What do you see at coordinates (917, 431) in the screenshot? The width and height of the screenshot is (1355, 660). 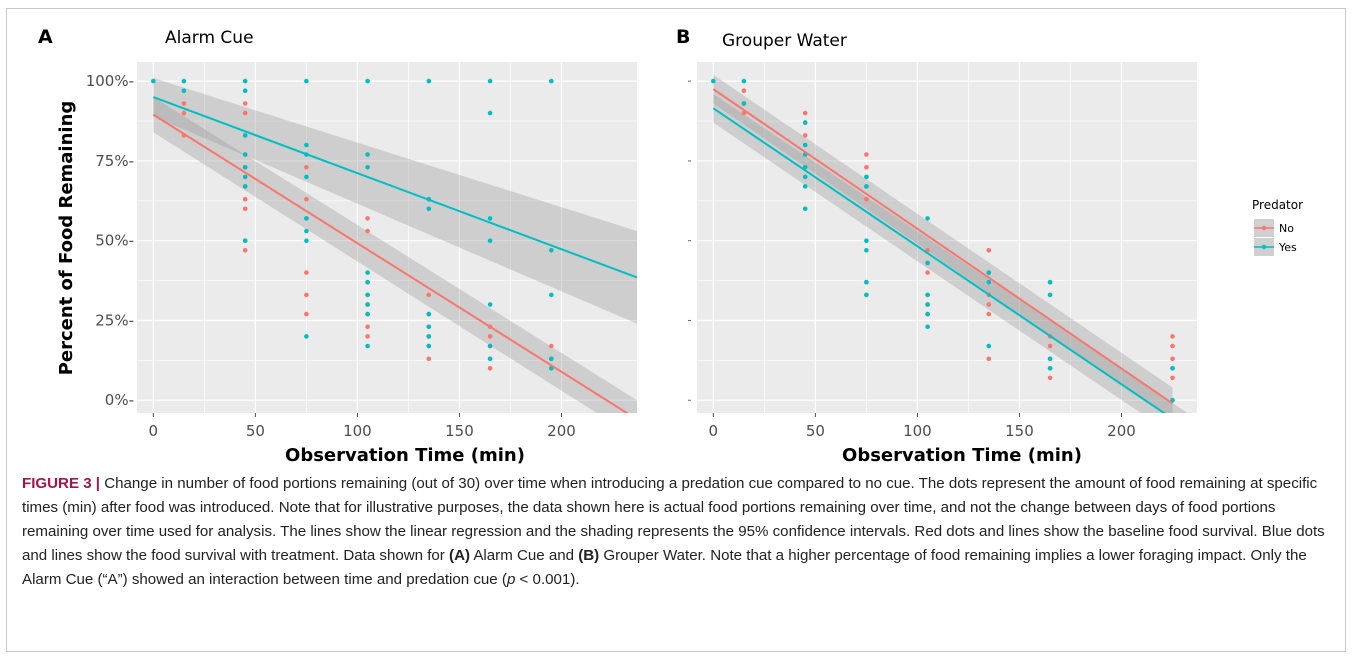 I see `panel-b-x-tick-label: 100` at bounding box center [917, 431].